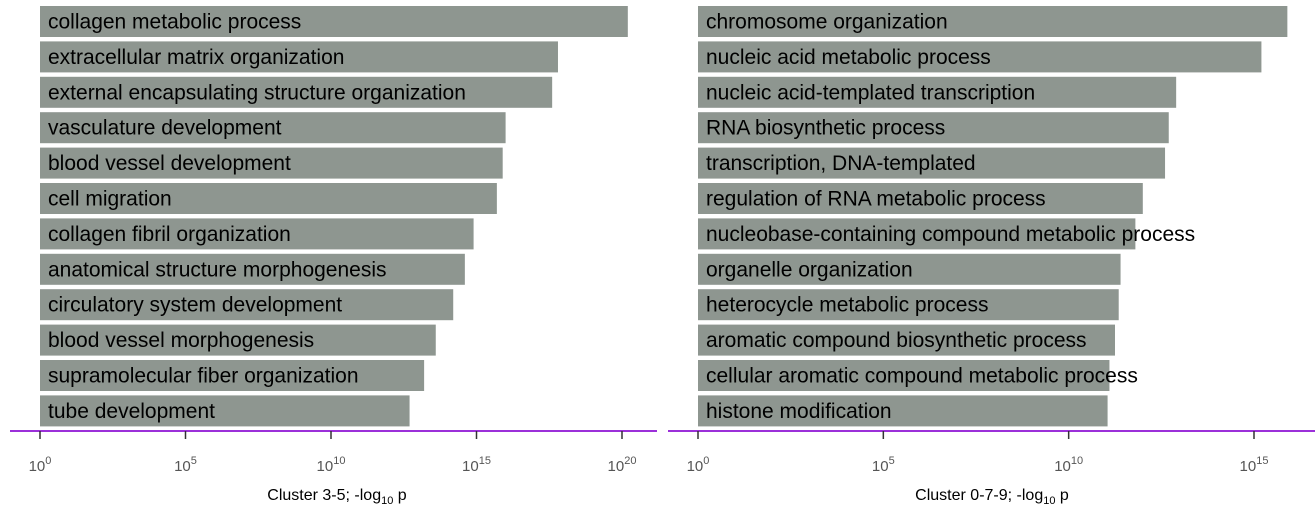 The image size is (1315, 515). I want to click on bar-label-1-10: blood vessel morphogenesis, so click(181, 340).